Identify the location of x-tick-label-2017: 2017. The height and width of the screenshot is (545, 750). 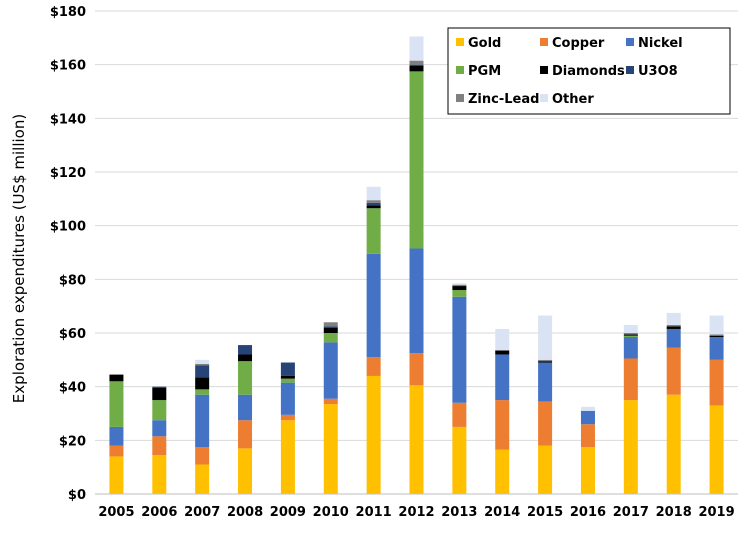
(631, 512).